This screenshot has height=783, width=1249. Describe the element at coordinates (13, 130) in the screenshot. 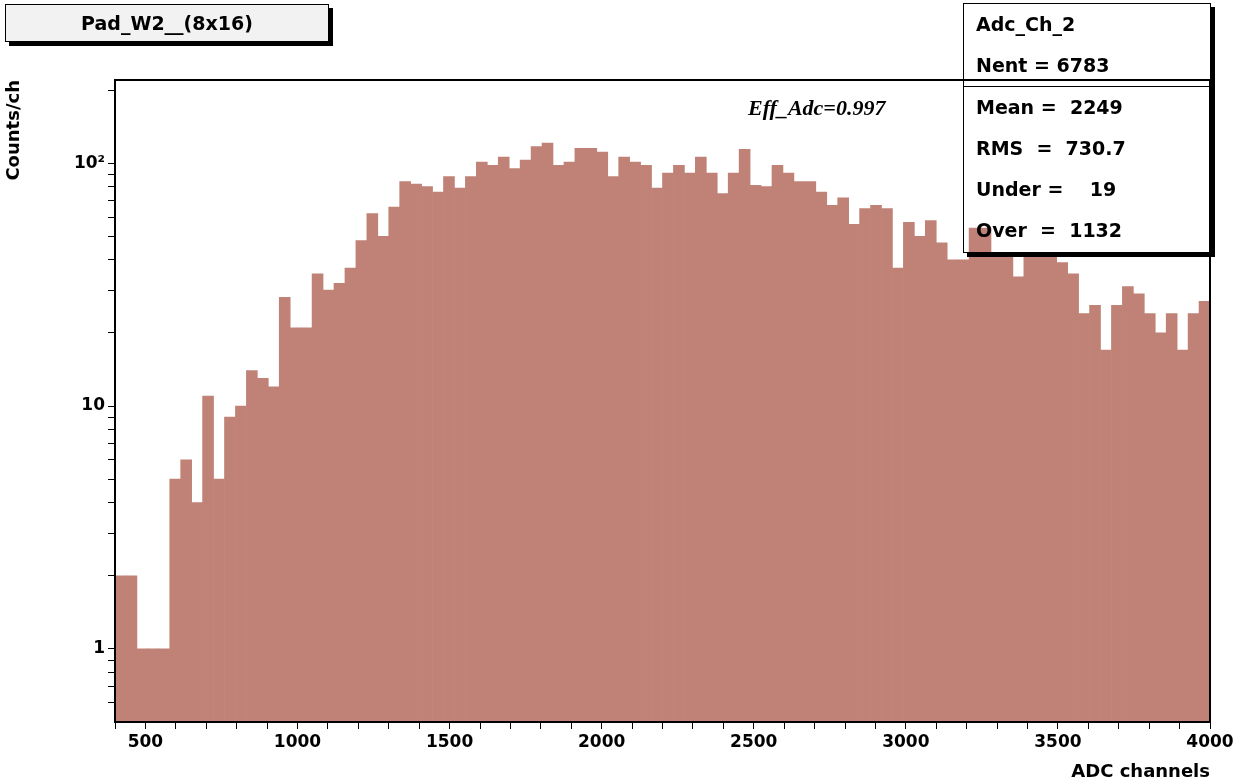

I see `y-axis-title: Counts/ch` at that location.